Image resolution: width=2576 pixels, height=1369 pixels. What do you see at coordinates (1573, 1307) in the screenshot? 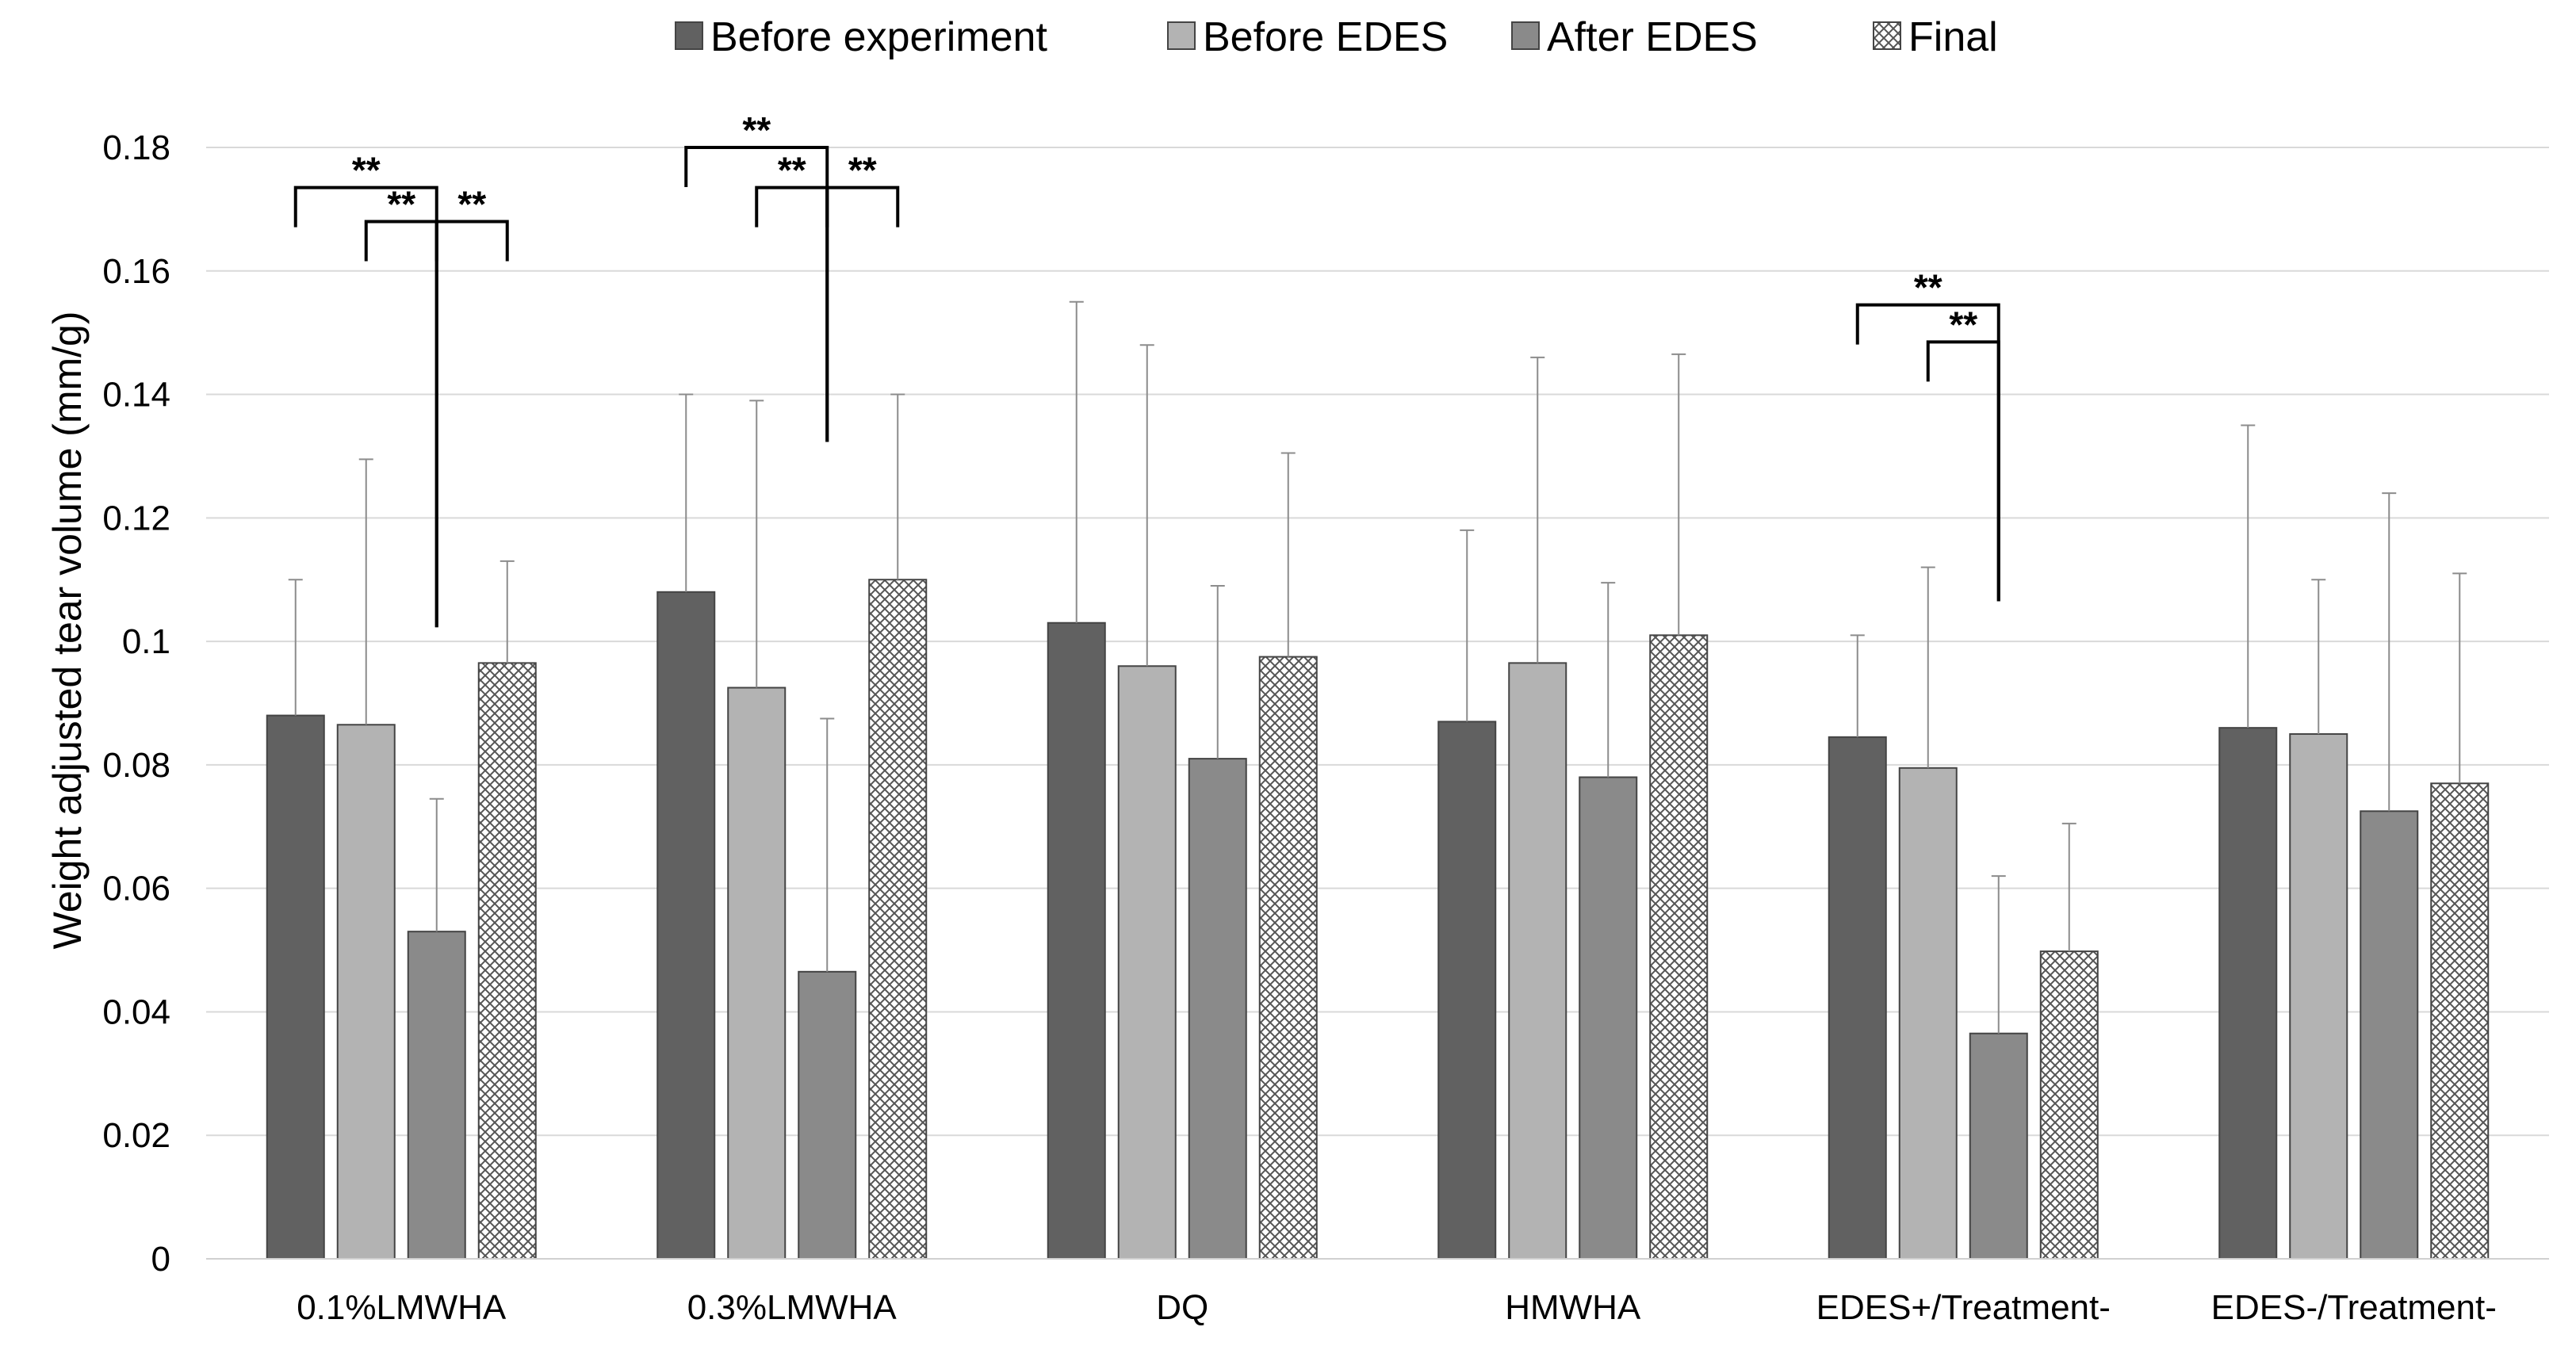
I see `x-tick-label: HMWHA` at bounding box center [1573, 1307].